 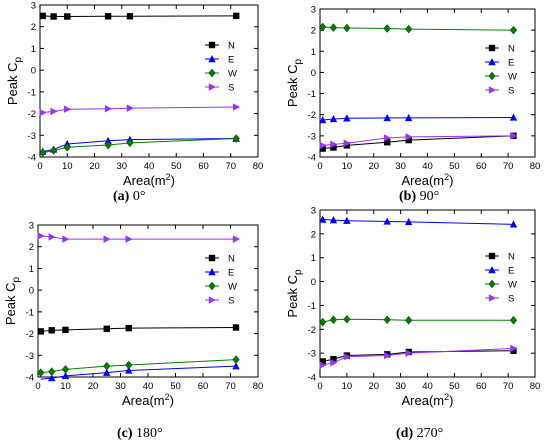 What do you see at coordinates (30, 312) in the screenshot?
I see `y-tick-label: -1` at bounding box center [30, 312].